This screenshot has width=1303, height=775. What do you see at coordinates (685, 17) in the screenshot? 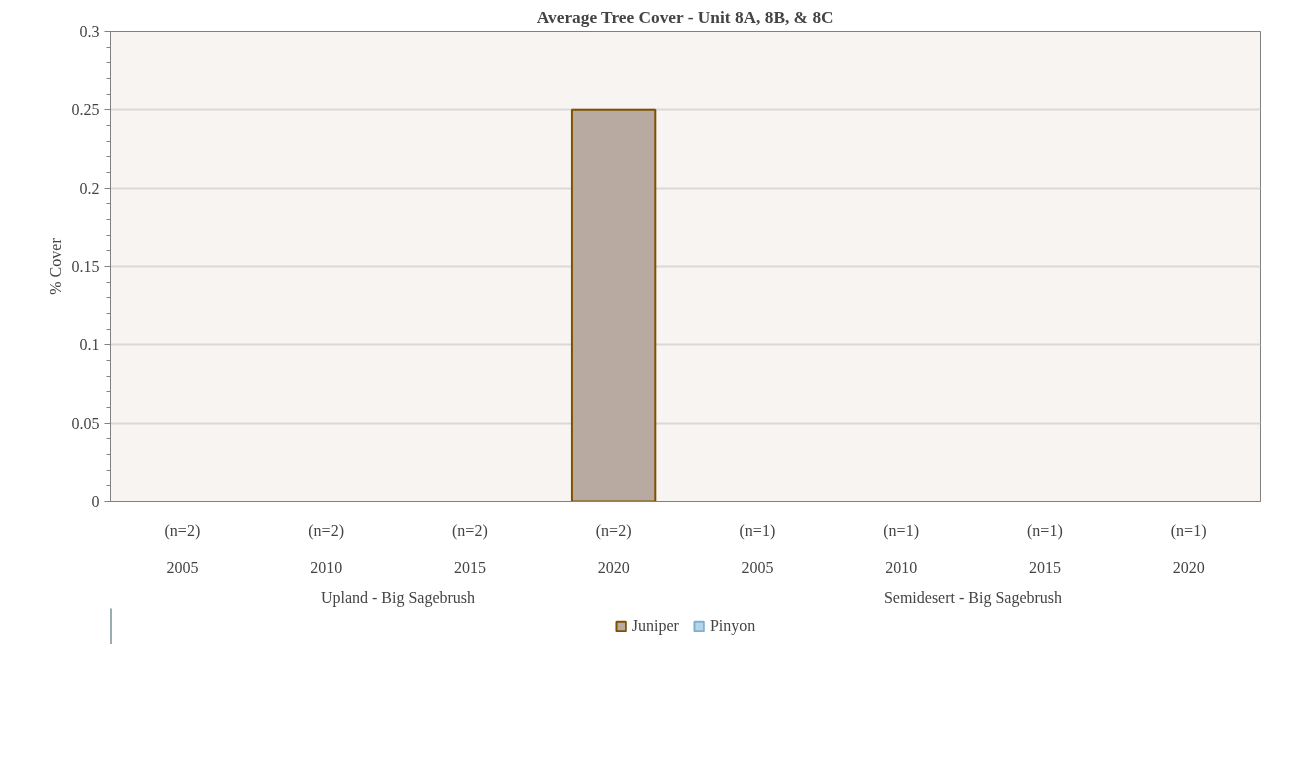
I see `chart-title: Average Tree Cover - Unit 8A, 8B, & 8C` at bounding box center [685, 17].